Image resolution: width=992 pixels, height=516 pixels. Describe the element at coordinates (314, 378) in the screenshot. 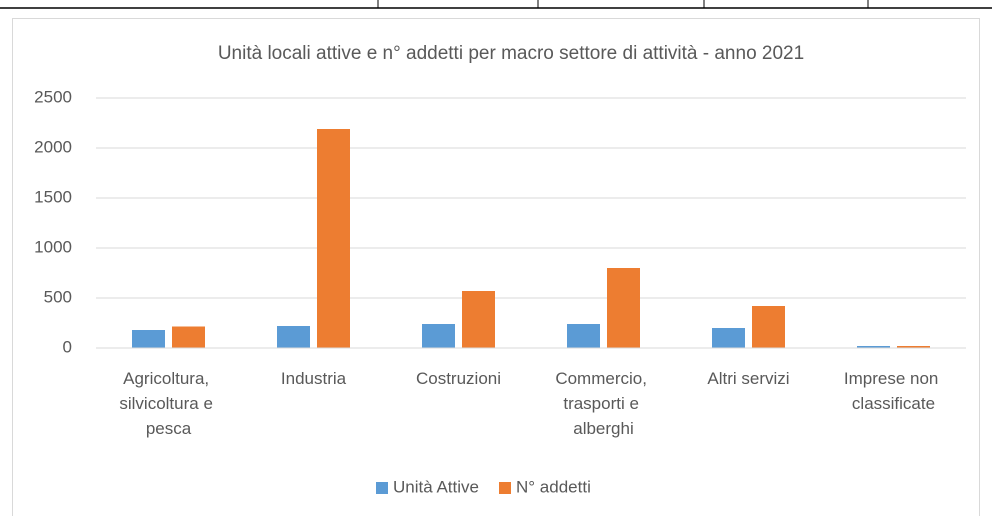

I see `x-tick-label: Industria` at that location.